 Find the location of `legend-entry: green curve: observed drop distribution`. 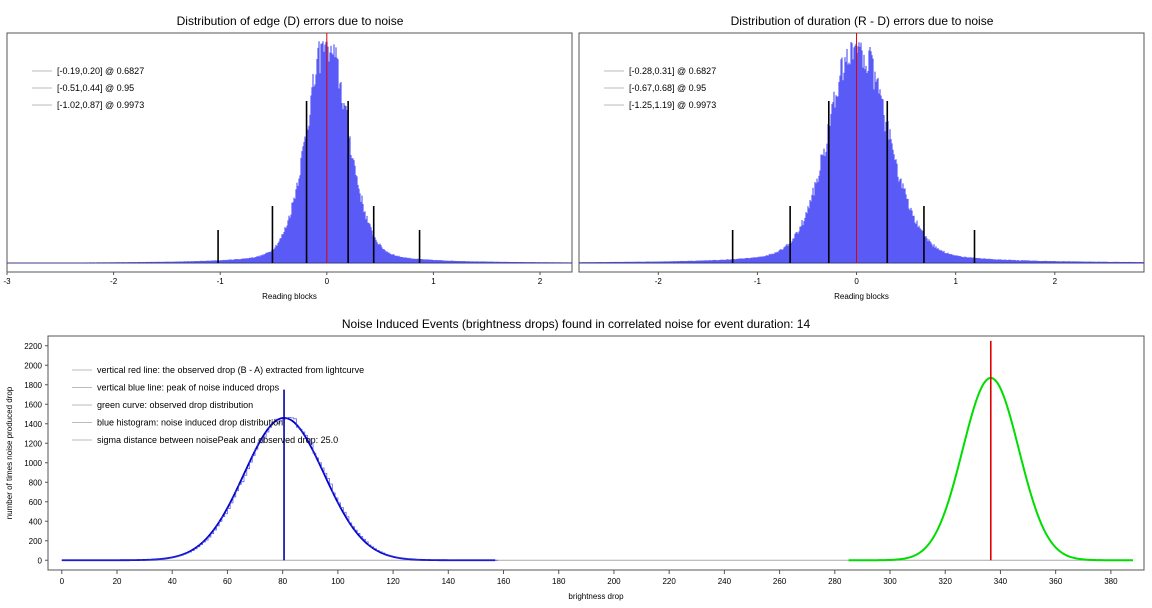

legend-entry: green curve: observed drop distribution is located at coordinates (175, 405).